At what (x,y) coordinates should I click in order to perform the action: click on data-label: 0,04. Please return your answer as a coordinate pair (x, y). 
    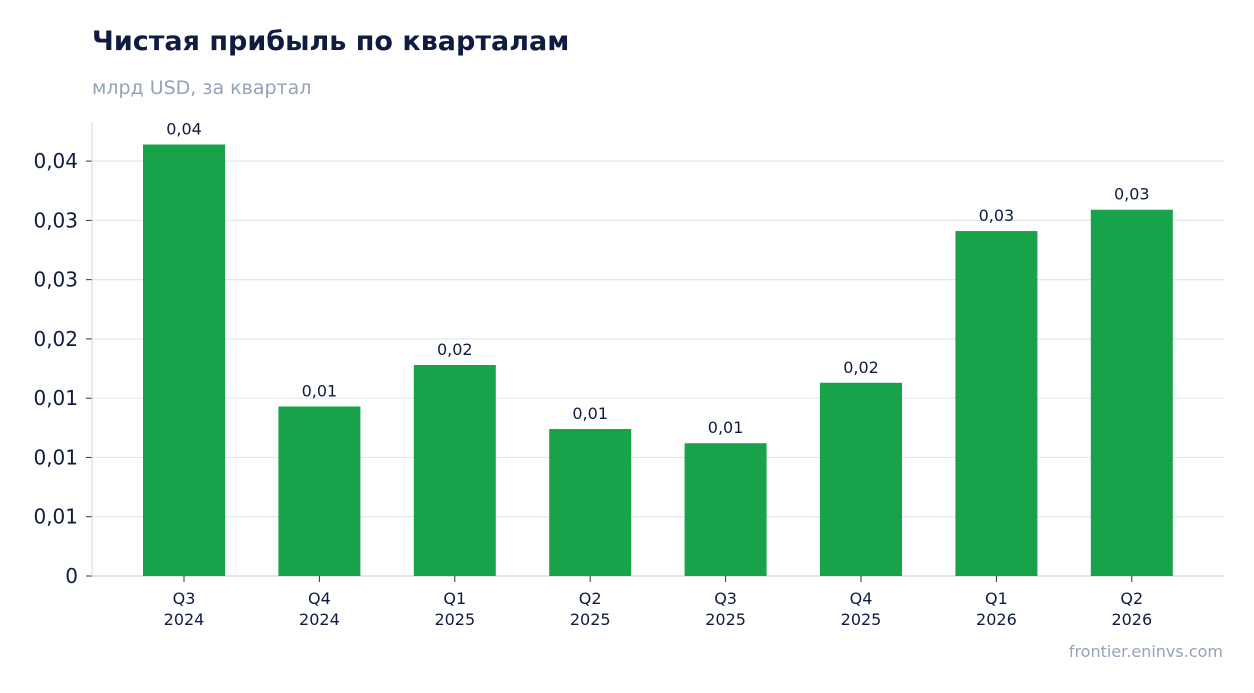
    Looking at the image, I should click on (184, 129).